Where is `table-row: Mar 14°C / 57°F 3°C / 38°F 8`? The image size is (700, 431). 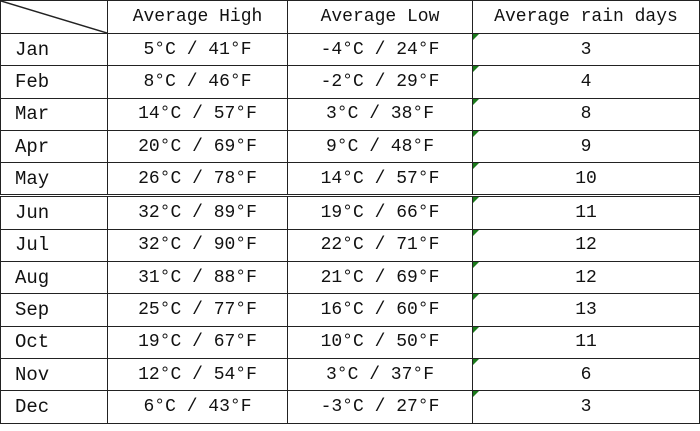 table-row: Mar 14°C / 57°F 3°C / 38°F 8 is located at coordinates (350, 114).